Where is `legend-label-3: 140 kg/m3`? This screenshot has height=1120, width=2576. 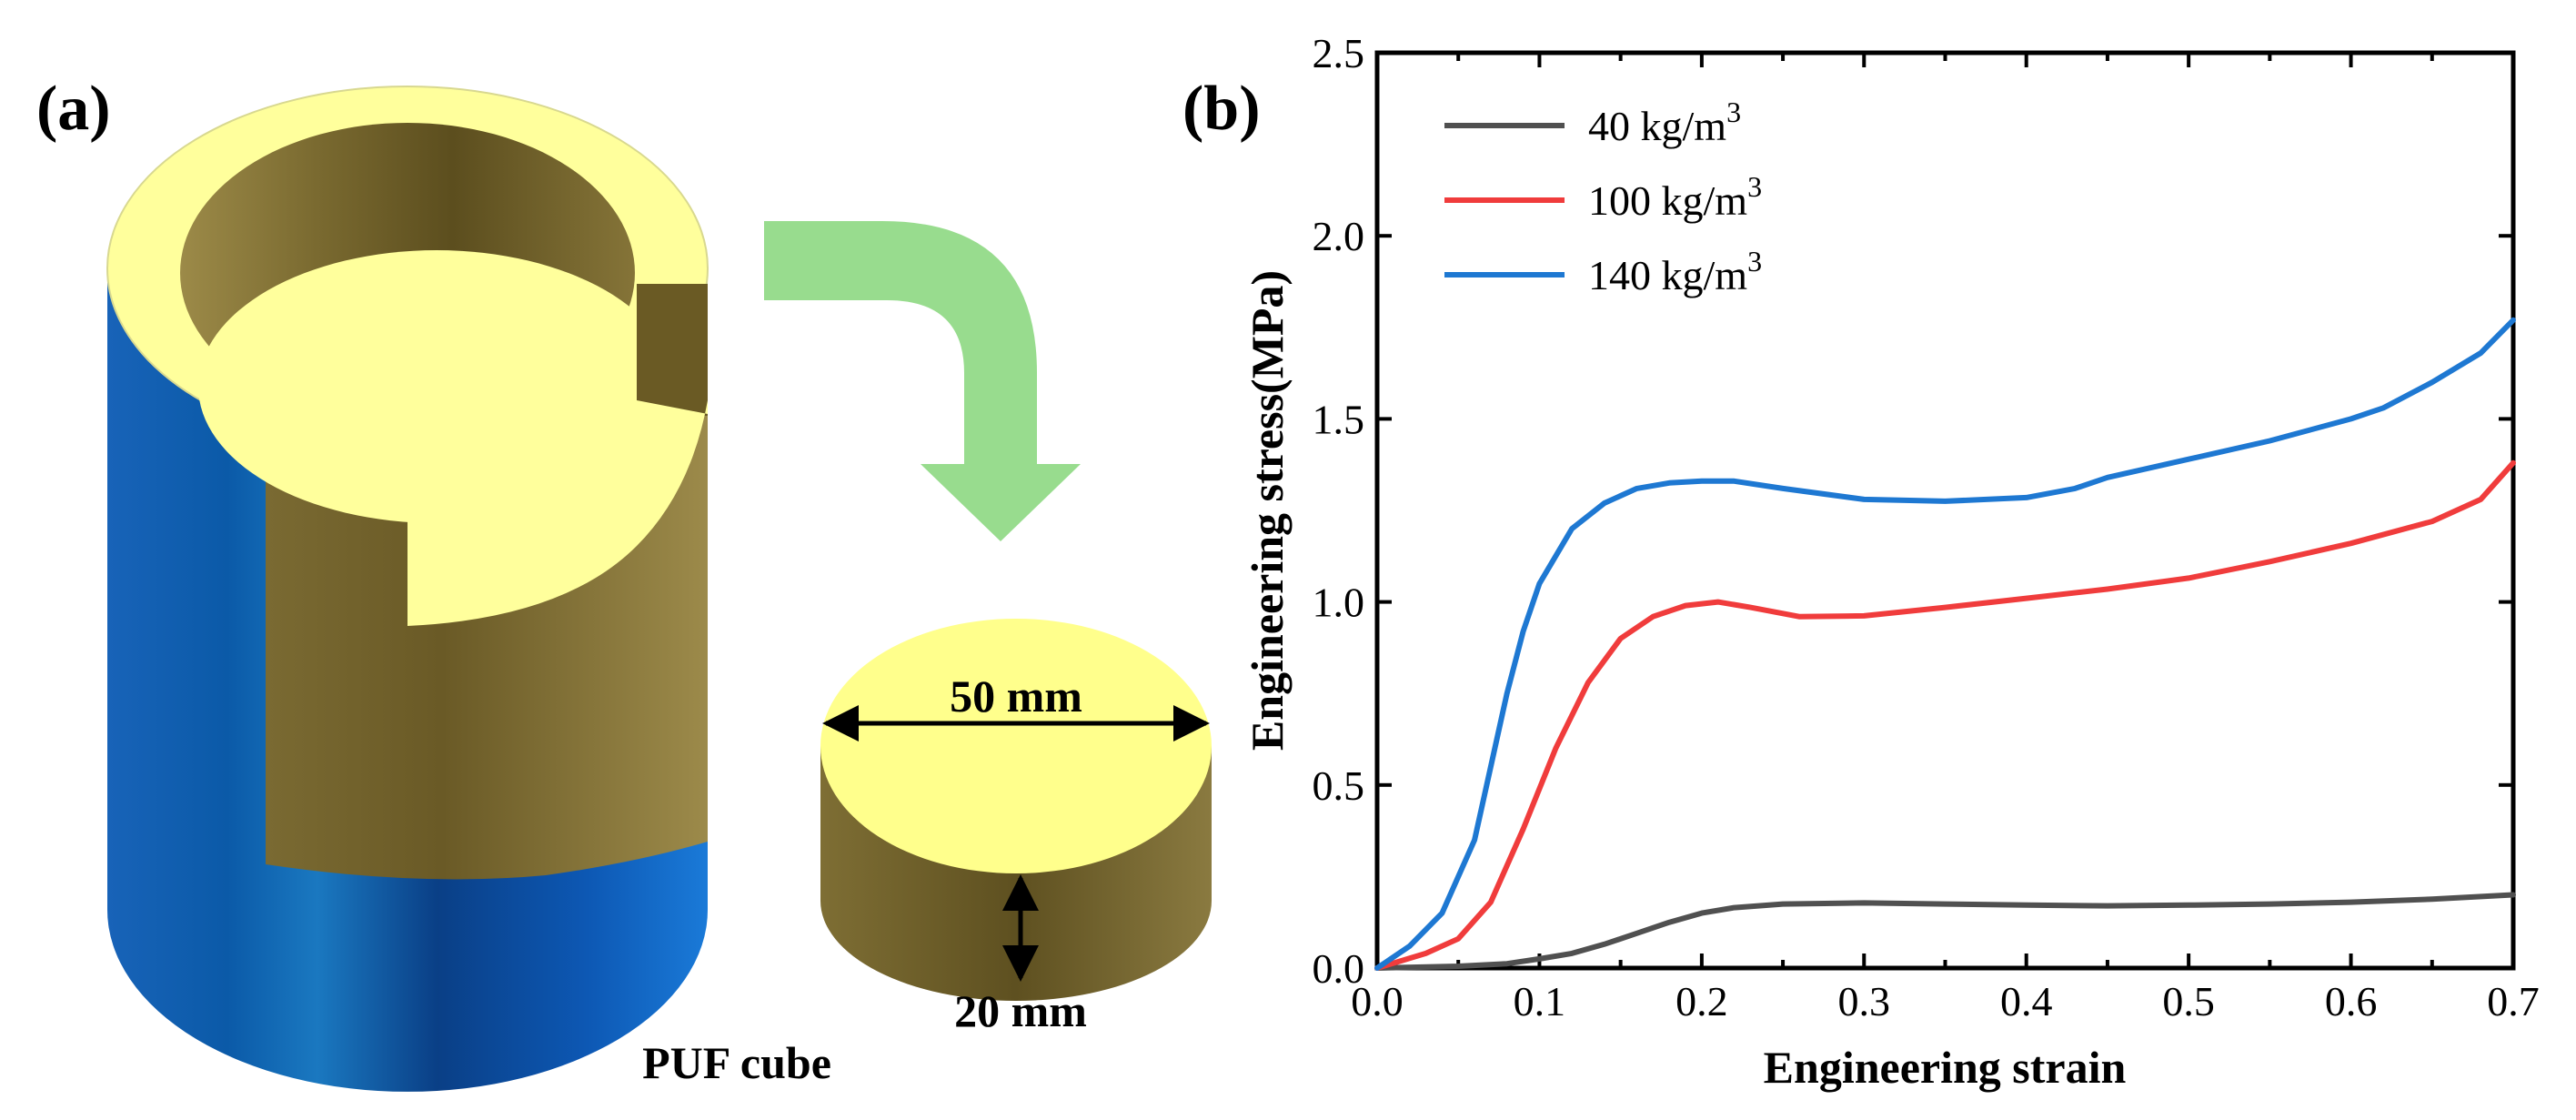 legend-label-3: 140 kg/m3 is located at coordinates (1675, 271).